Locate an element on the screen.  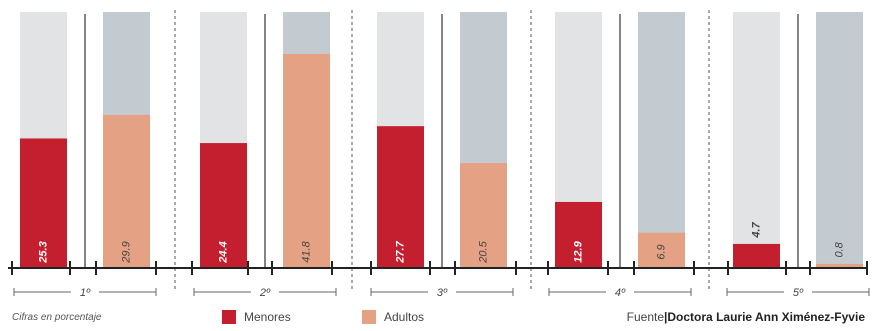
chart-note: Cifras en porcentaje is located at coordinates (57, 317).